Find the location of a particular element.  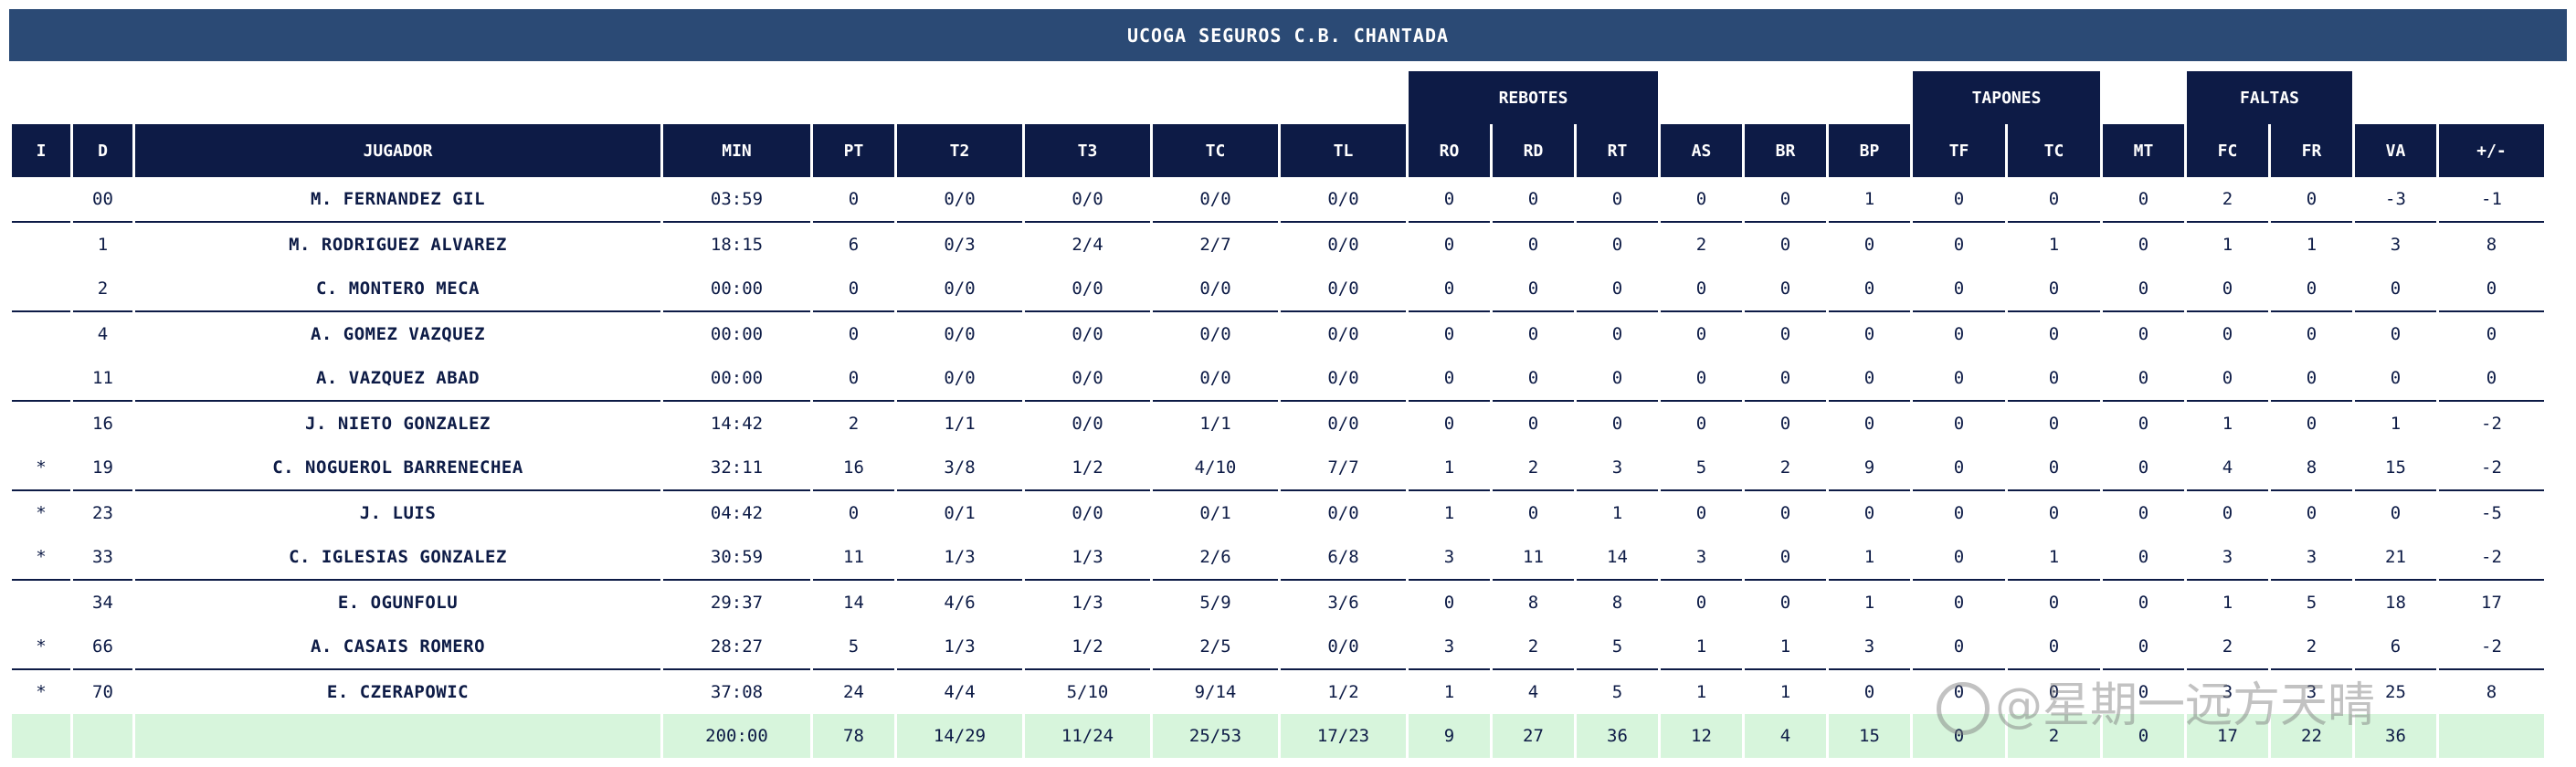

total-cell: 2 is located at coordinates (2054, 736).